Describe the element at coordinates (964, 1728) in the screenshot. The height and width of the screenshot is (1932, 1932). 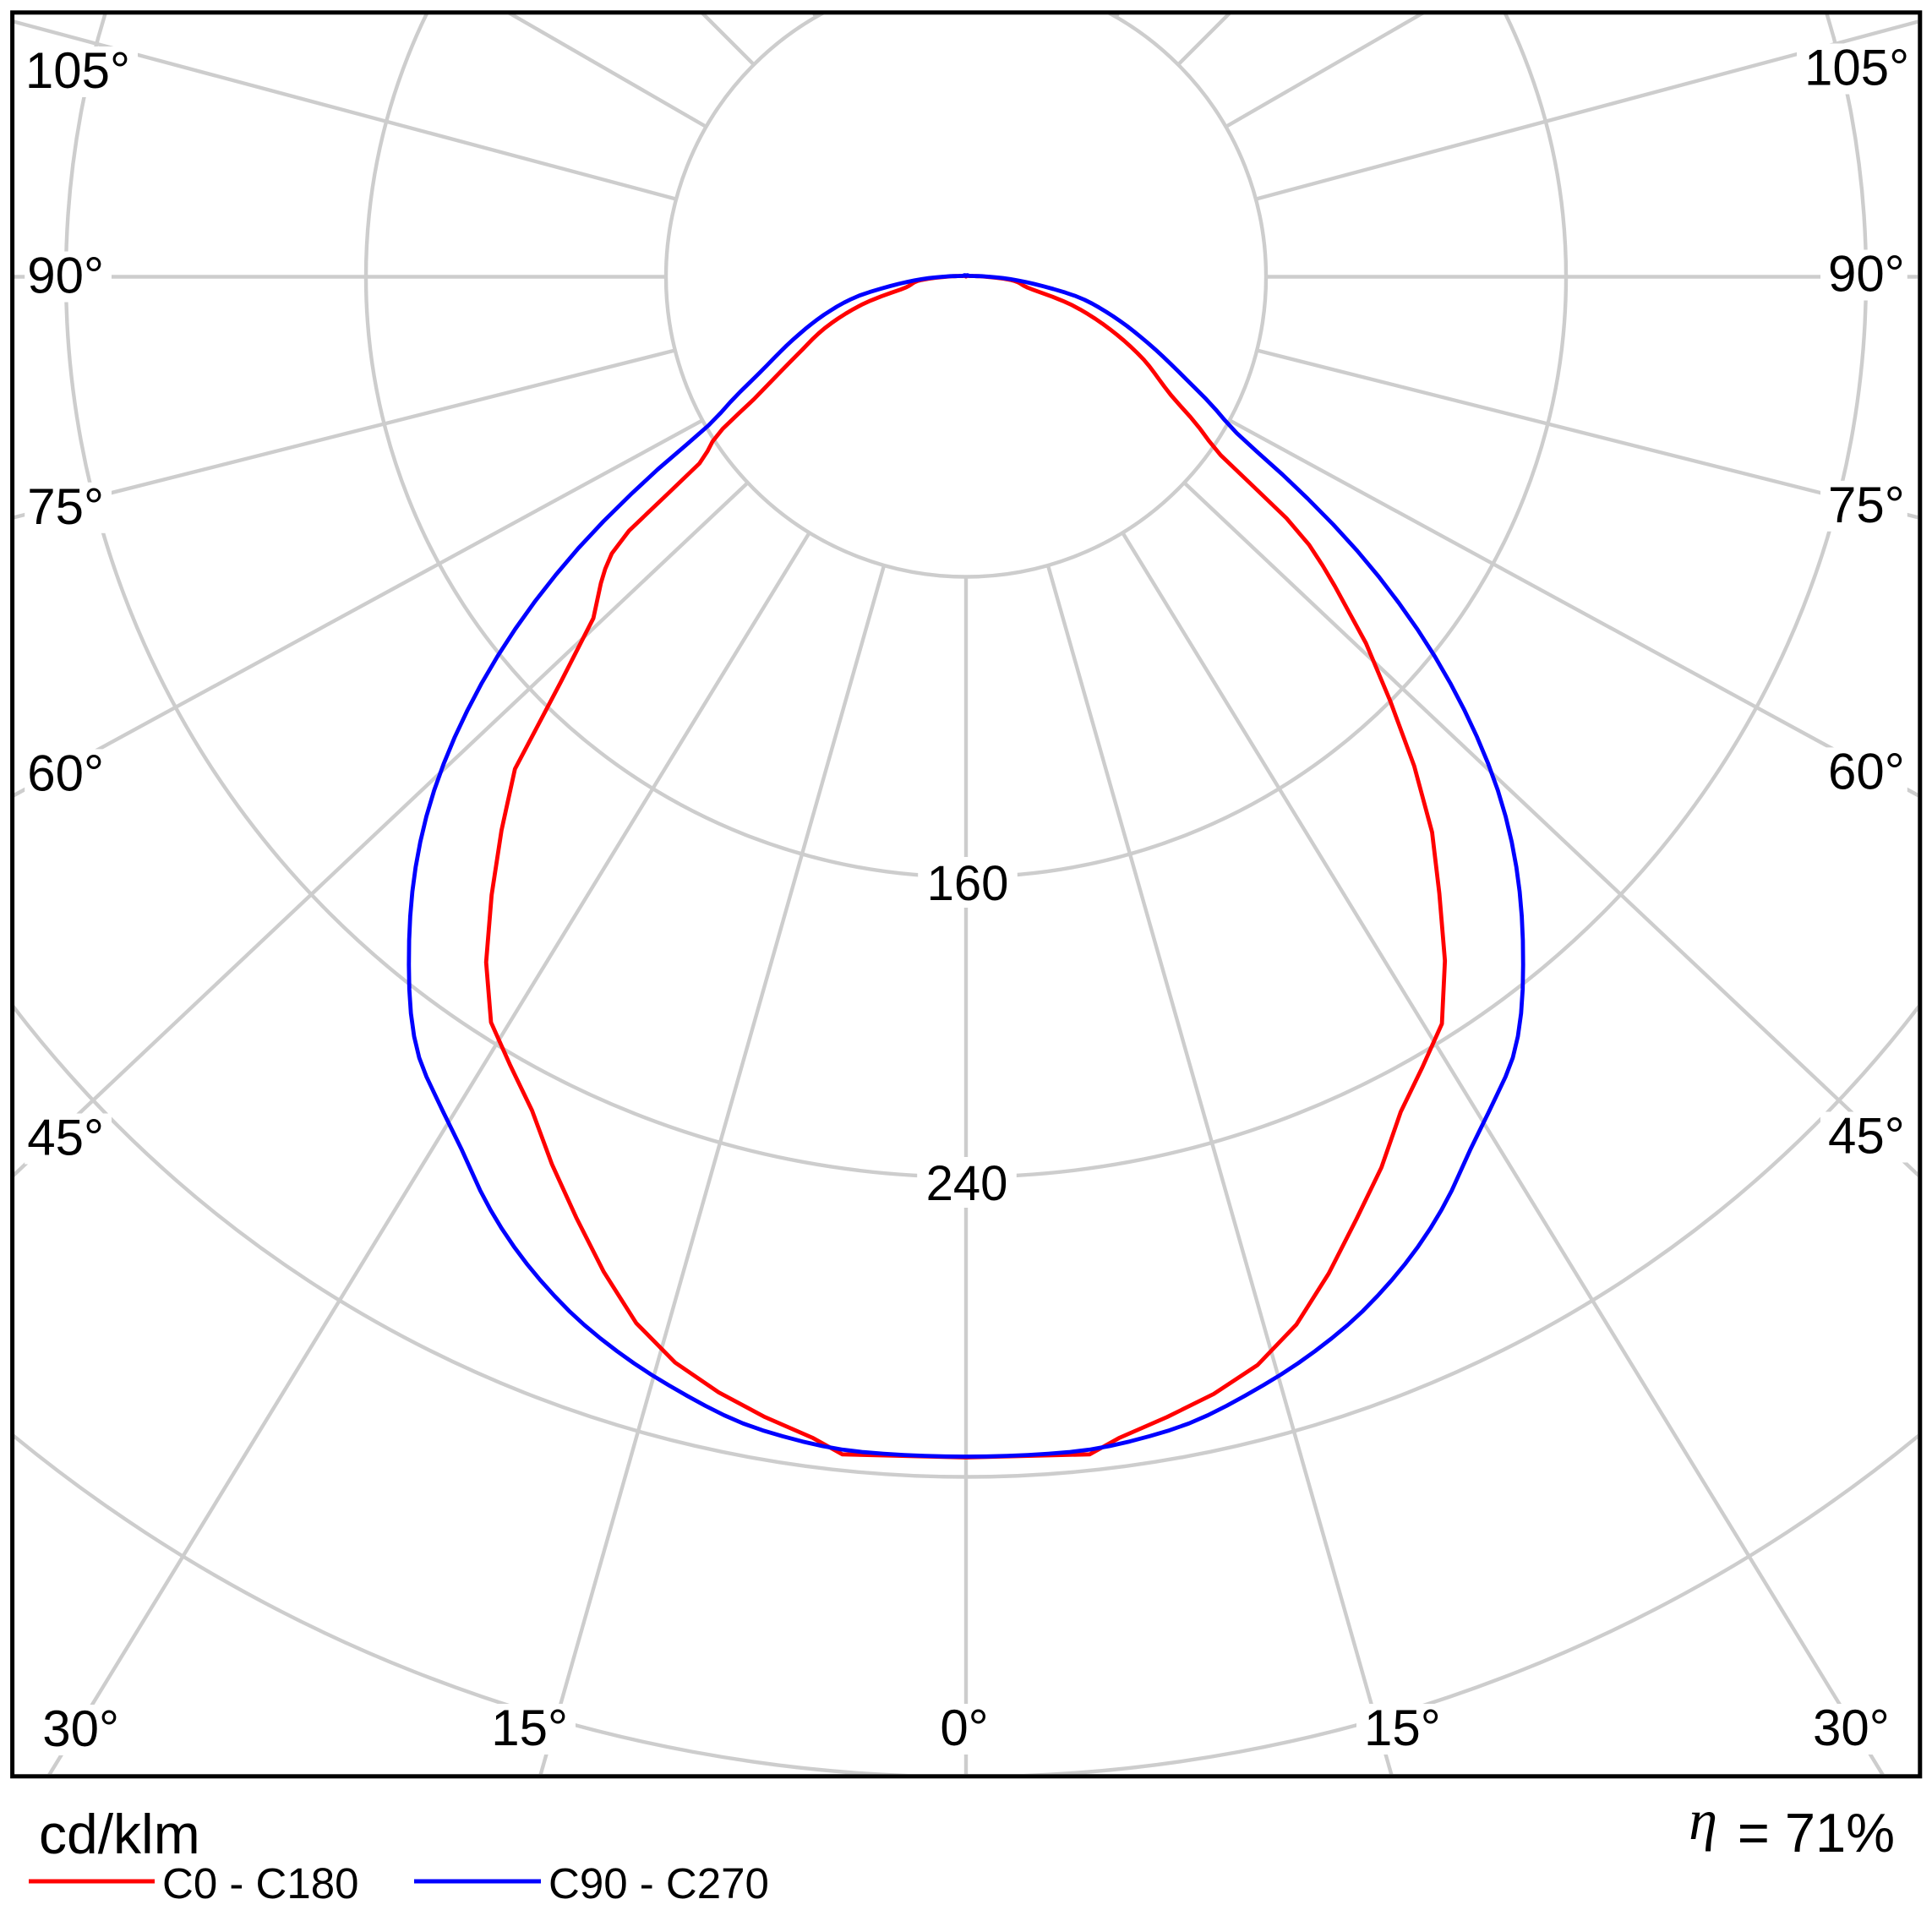
I see `svg-text: 0°` at that location.